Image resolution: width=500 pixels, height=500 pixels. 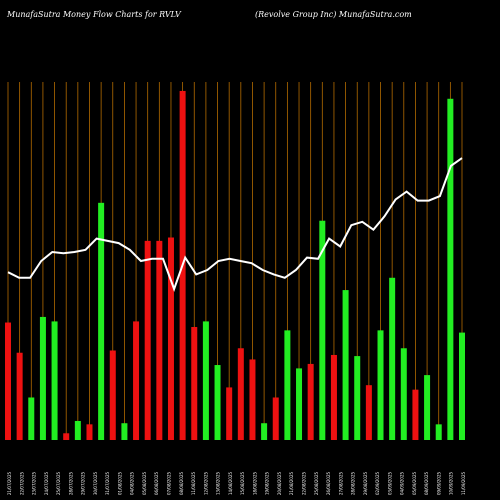 I want to click on x-tick-label: 08/09/2025, so click(x=426, y=483).